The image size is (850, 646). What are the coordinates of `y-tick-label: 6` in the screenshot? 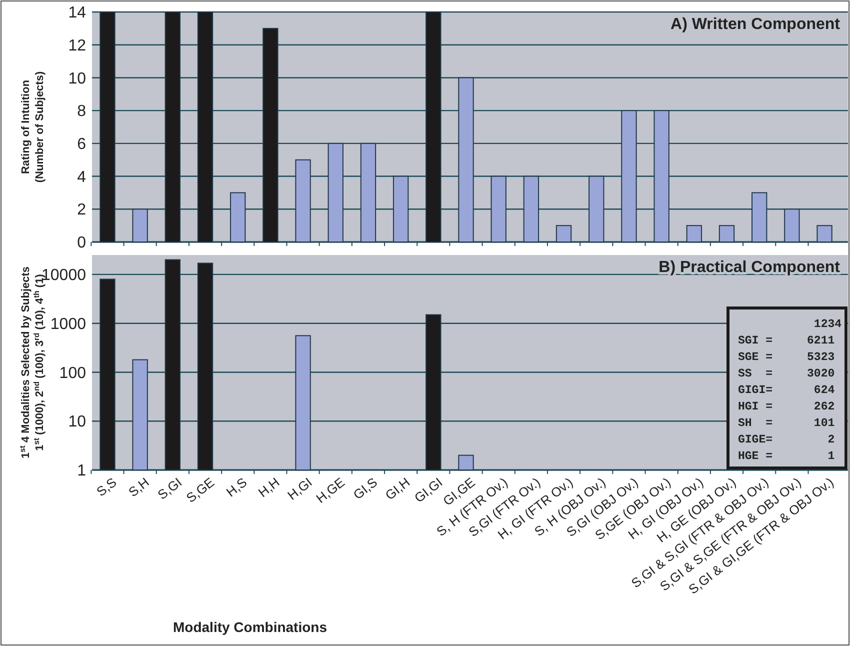 It's located at (81, 145).